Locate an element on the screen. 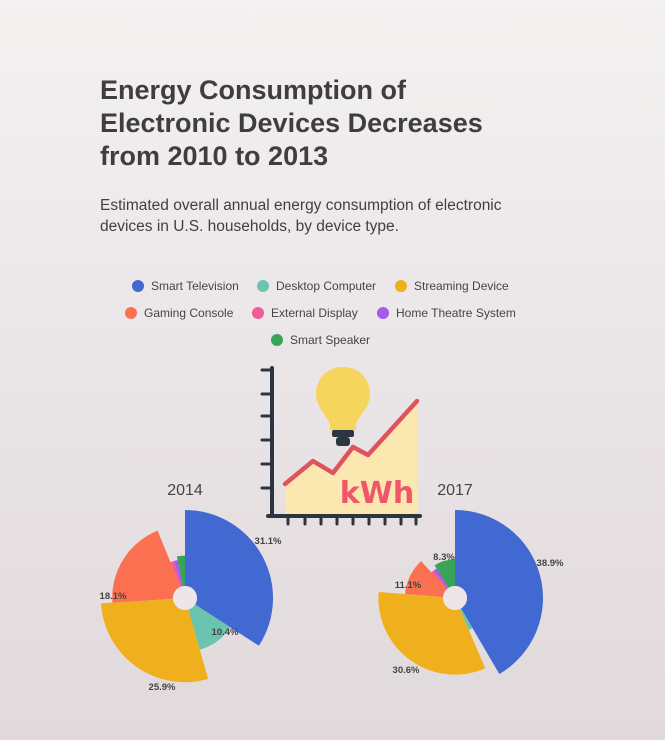 The height and width of the screenshot is (740, 665). illustration-area is located at coordinates (351, 458).